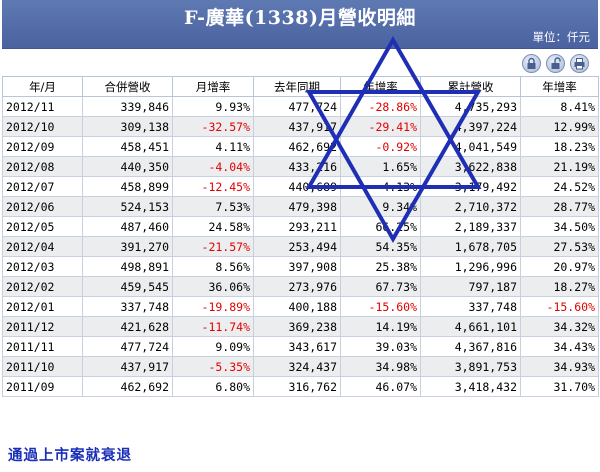  Describe the element at coordinates (470, 86) in the screenshot. I see `col-header-cumulative: 累計營收` at that location.